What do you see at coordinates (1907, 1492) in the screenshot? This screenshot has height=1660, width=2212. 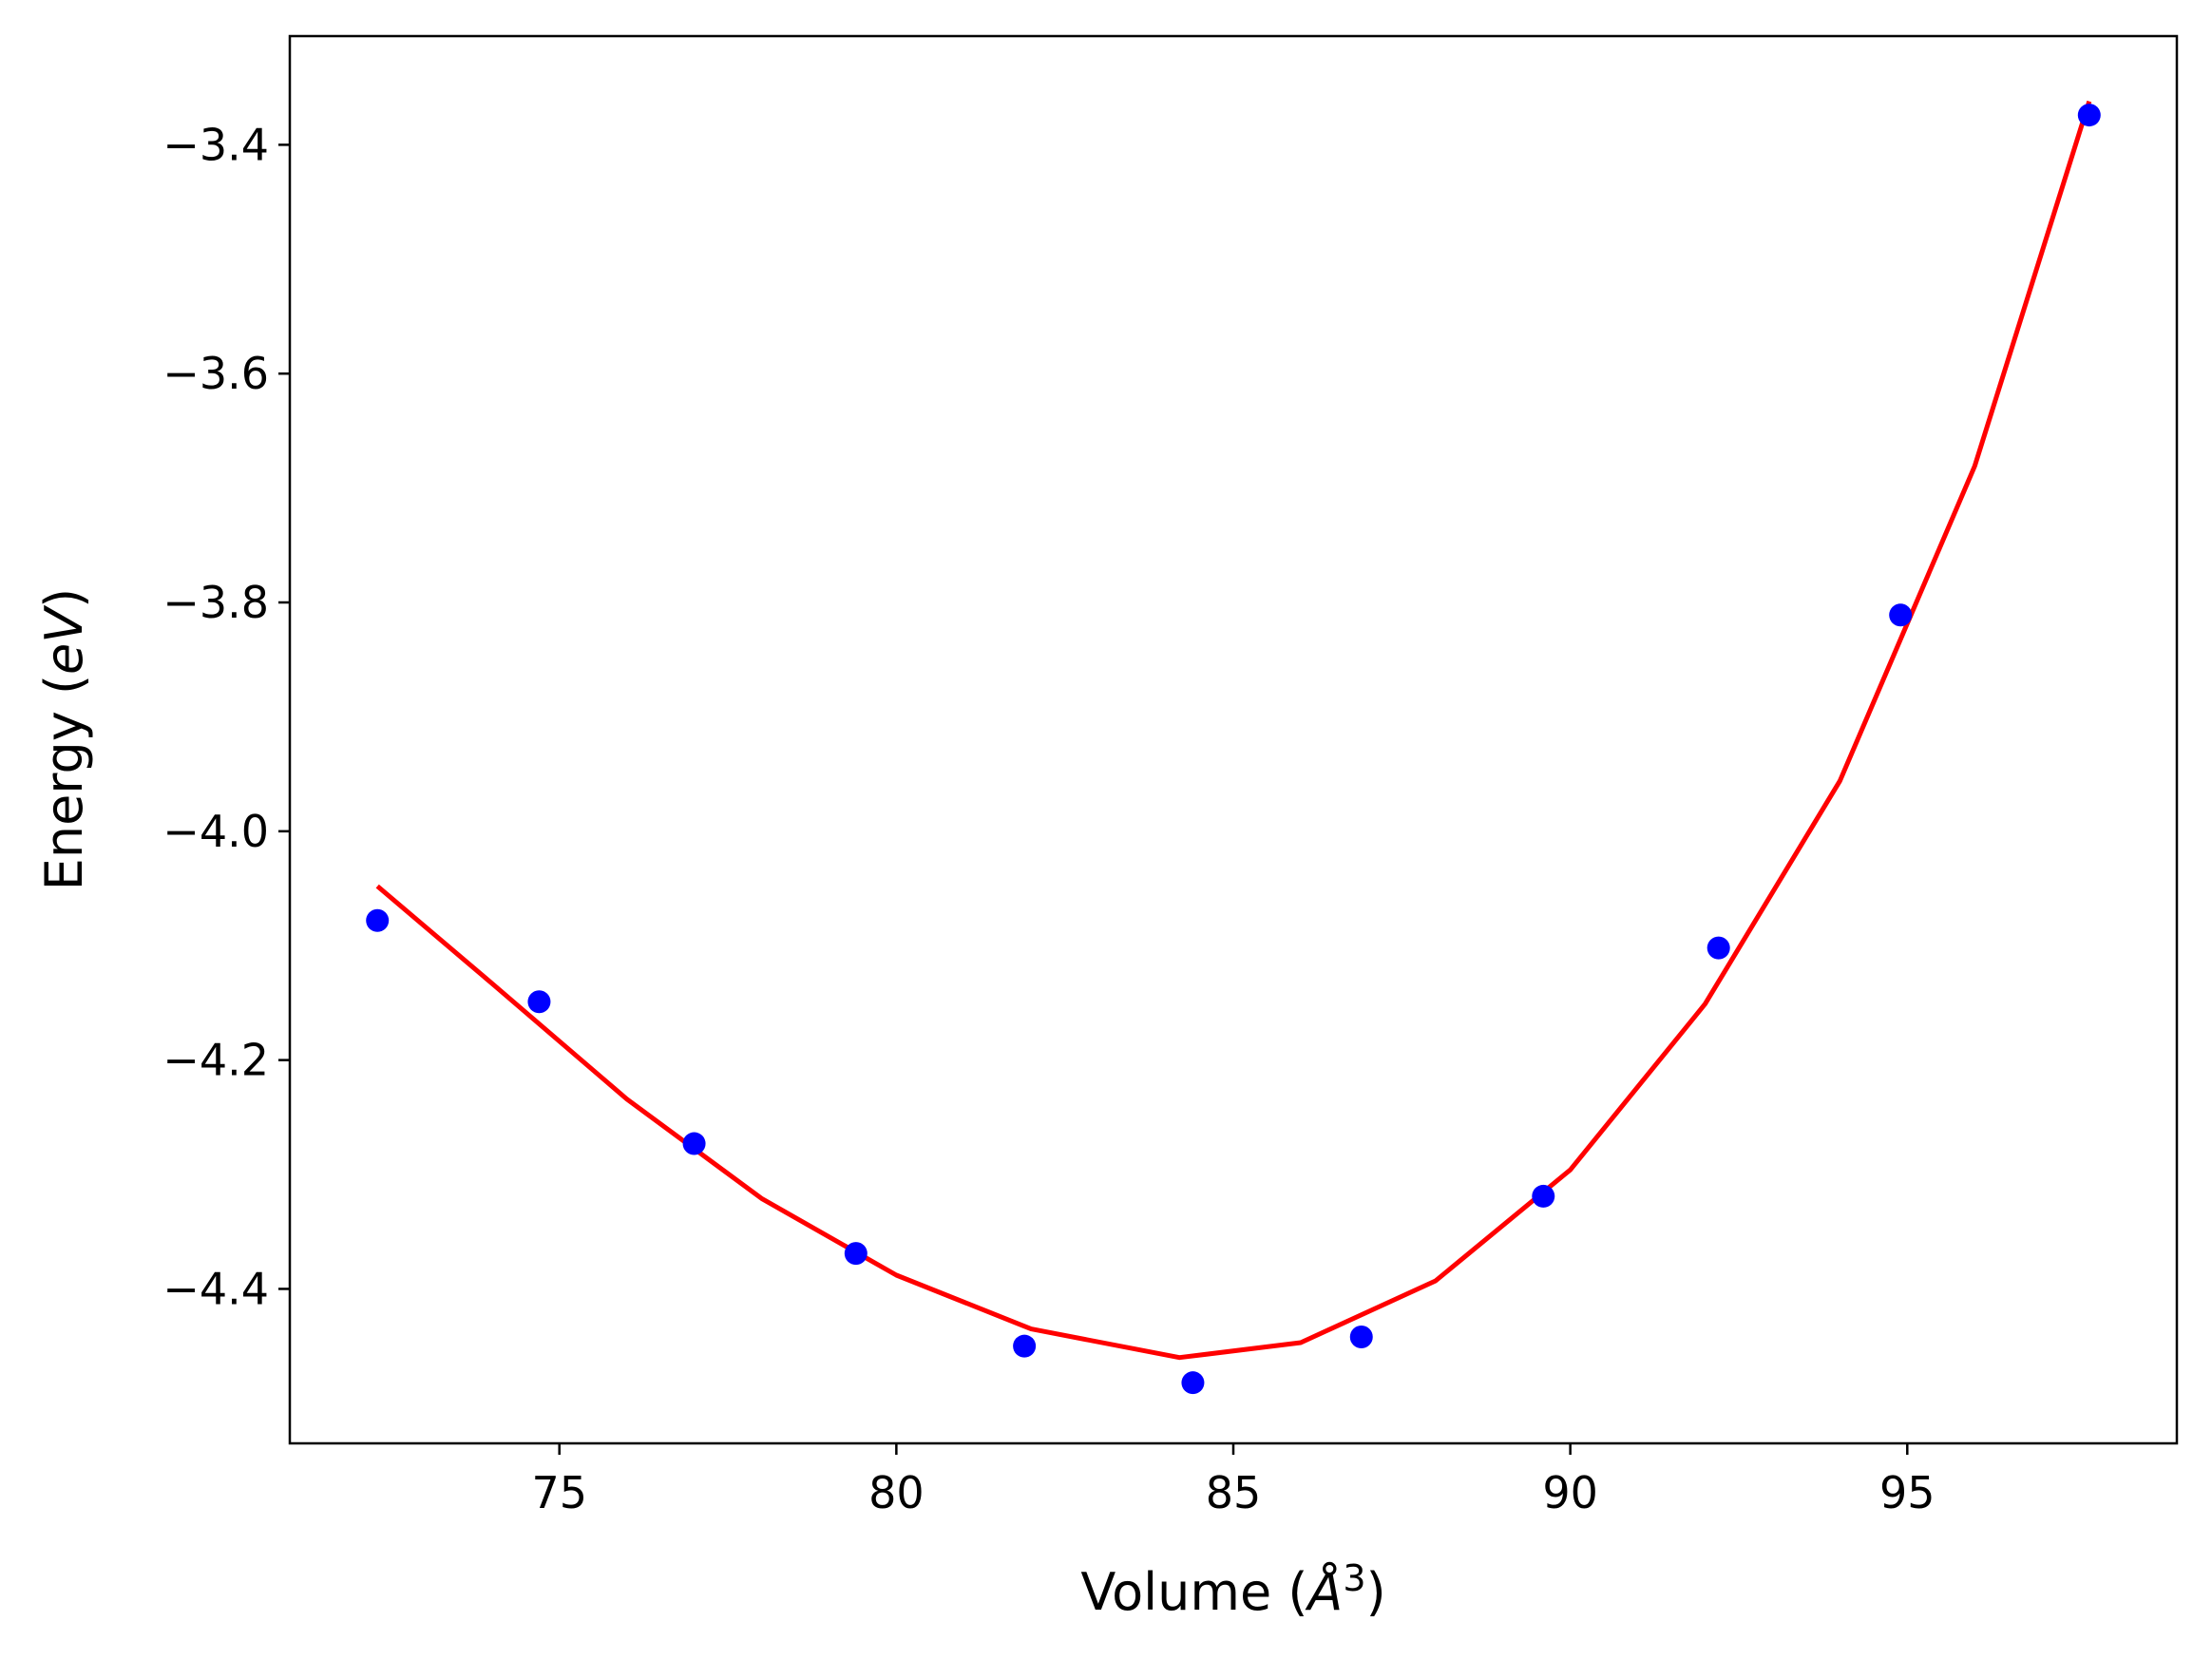 I see `x-tick-label: 95` at bounding box center [1907, 1492].